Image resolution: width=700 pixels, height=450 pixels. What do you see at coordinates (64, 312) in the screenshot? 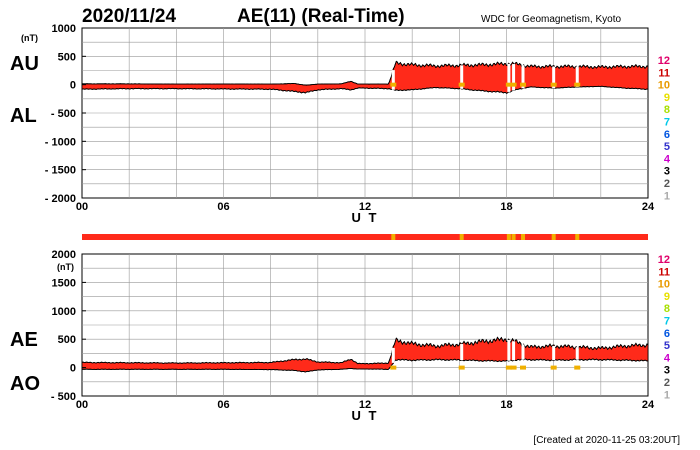
I see `y-tick-label: 1000` at bounding box center [64, 312].